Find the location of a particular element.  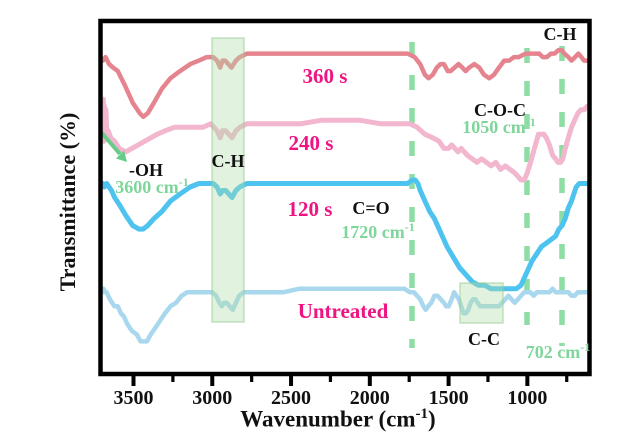

series-label-untreated: Untreated is located at coordinates (343, 311).